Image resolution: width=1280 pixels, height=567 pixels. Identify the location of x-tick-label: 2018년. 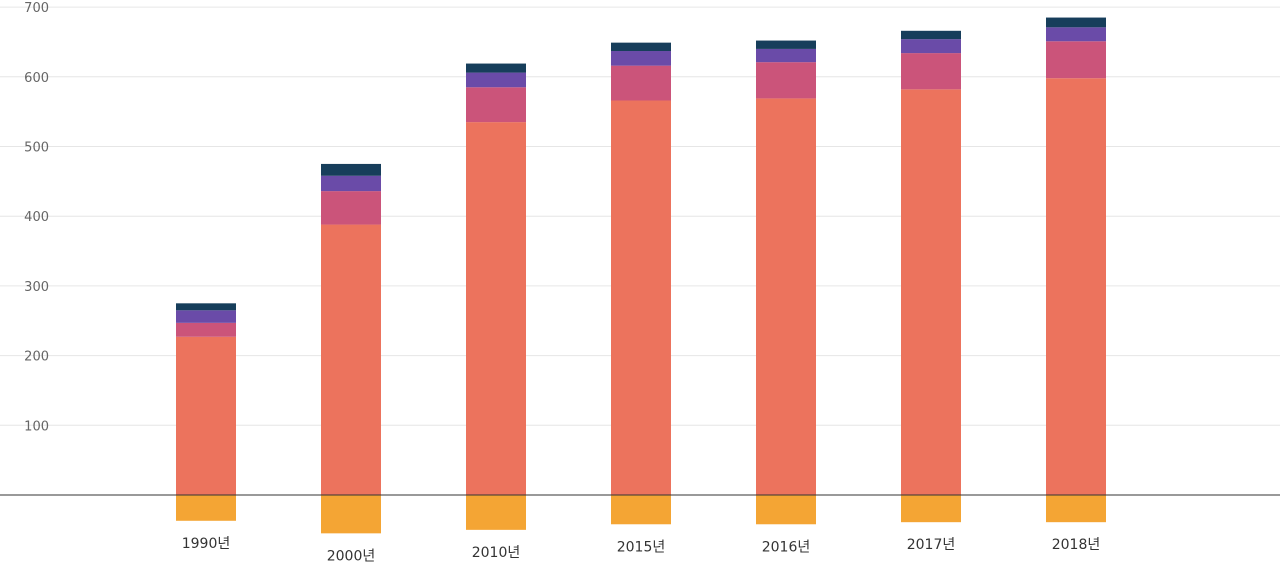
(1076, 545).